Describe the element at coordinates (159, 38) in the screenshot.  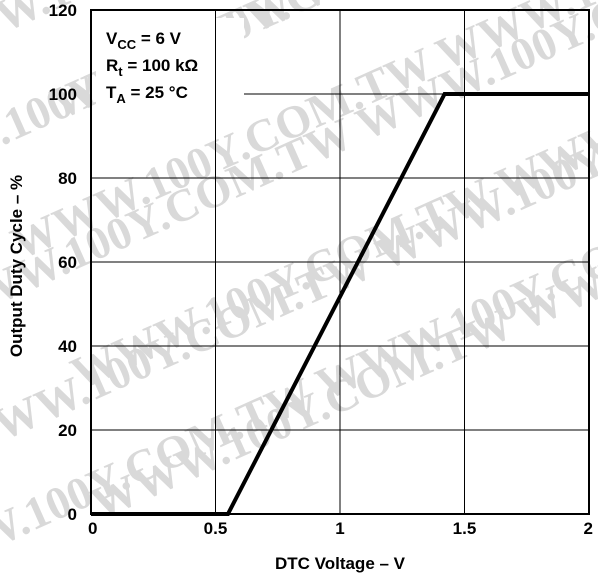
I see `vcc-value: = 6 V` at that location.